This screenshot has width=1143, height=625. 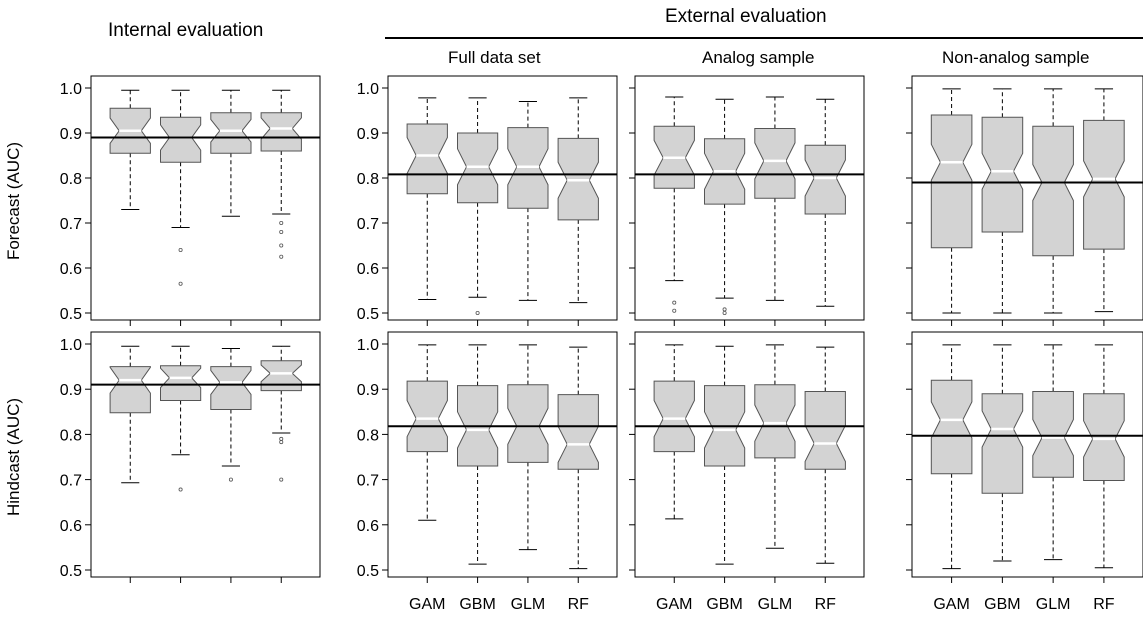 What do you see at coordinates (758, 57) in the screenshot?
I see `header-analog-sample: Analog sample` at bounding box center [758, 57].